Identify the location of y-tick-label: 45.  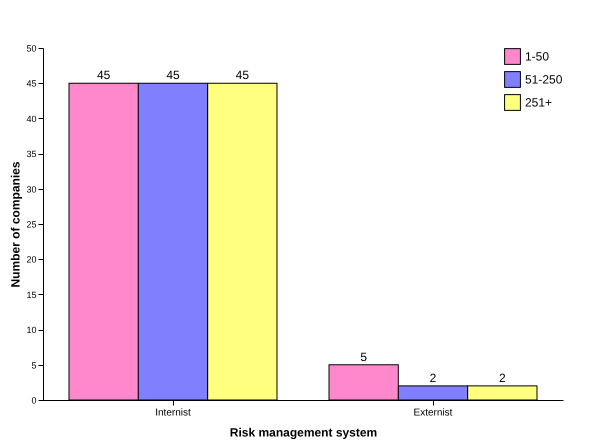
(31, 83).